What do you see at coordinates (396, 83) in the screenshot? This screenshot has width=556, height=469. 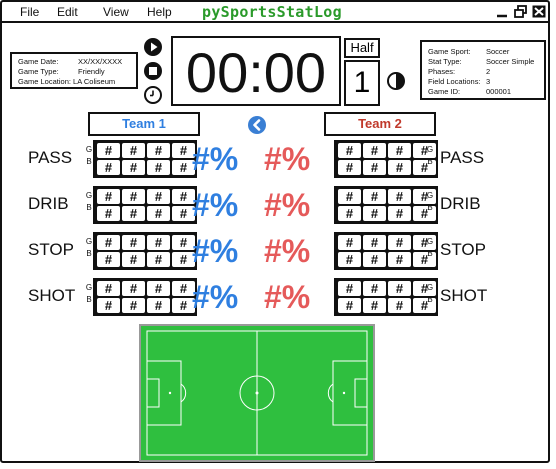 I see `half-circle-icon` at bounding box center [396, 83].